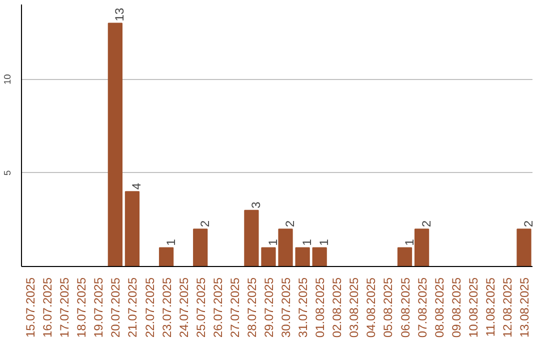  What do you see at coordinates (439, 307) in the screenshot?
I see `x-tick-label: 08.08.2025` at bounding box center [439, 307].